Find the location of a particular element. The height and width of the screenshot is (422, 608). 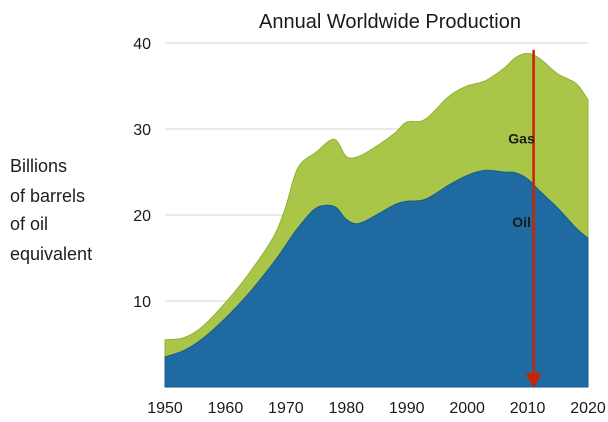

y-tick-label: 30 is located at coordinates (142, 130).